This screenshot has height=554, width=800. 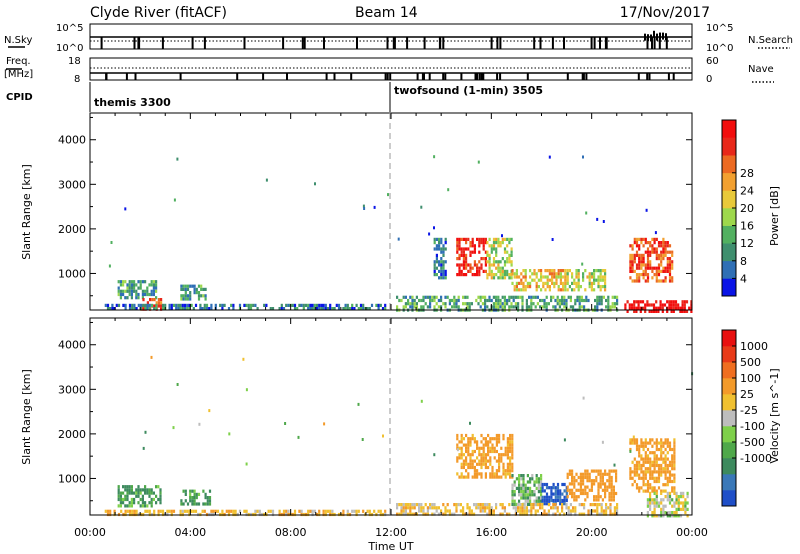 What do you see at coordinates (719, 28) in the screenshot?
I see `nsearch-tick-top: 10^5` at bounding box center [719, 28].